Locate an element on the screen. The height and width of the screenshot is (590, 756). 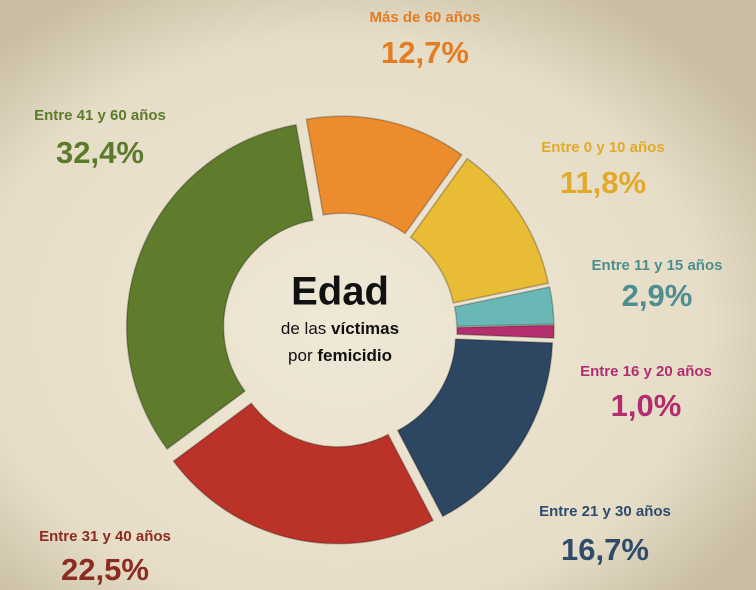
segment-value: 22,5% is located at coordinates (105, 569).